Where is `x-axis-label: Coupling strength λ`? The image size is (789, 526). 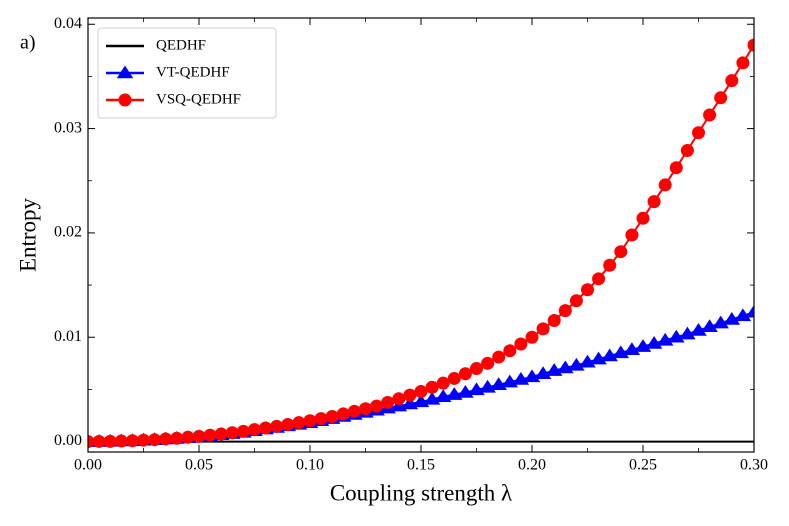 x-axis-label: Coupling strength λ is located at coordinates (421, 492).